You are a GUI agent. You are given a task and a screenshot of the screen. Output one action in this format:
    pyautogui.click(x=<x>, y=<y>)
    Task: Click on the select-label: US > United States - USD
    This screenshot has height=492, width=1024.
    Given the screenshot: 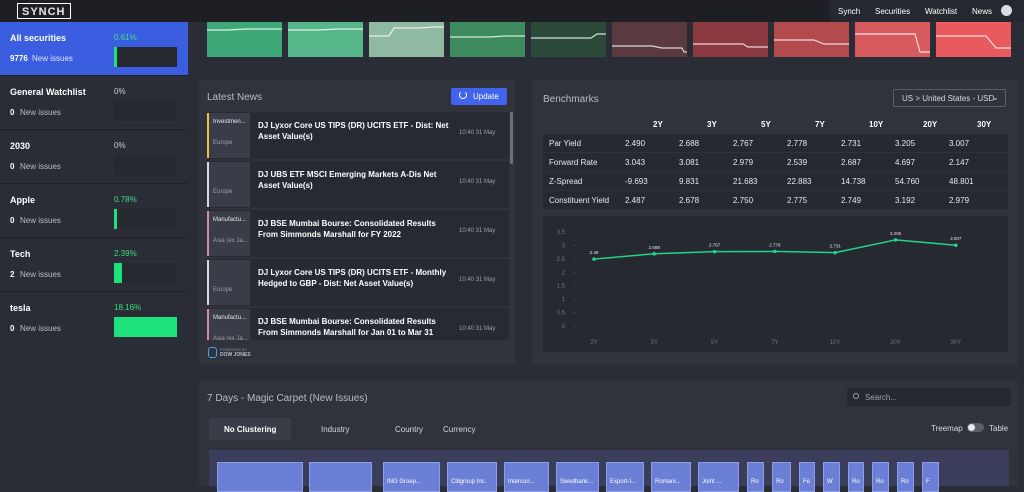 What is the action you would take?
    pyautogui.click(x=948, y=98)
    